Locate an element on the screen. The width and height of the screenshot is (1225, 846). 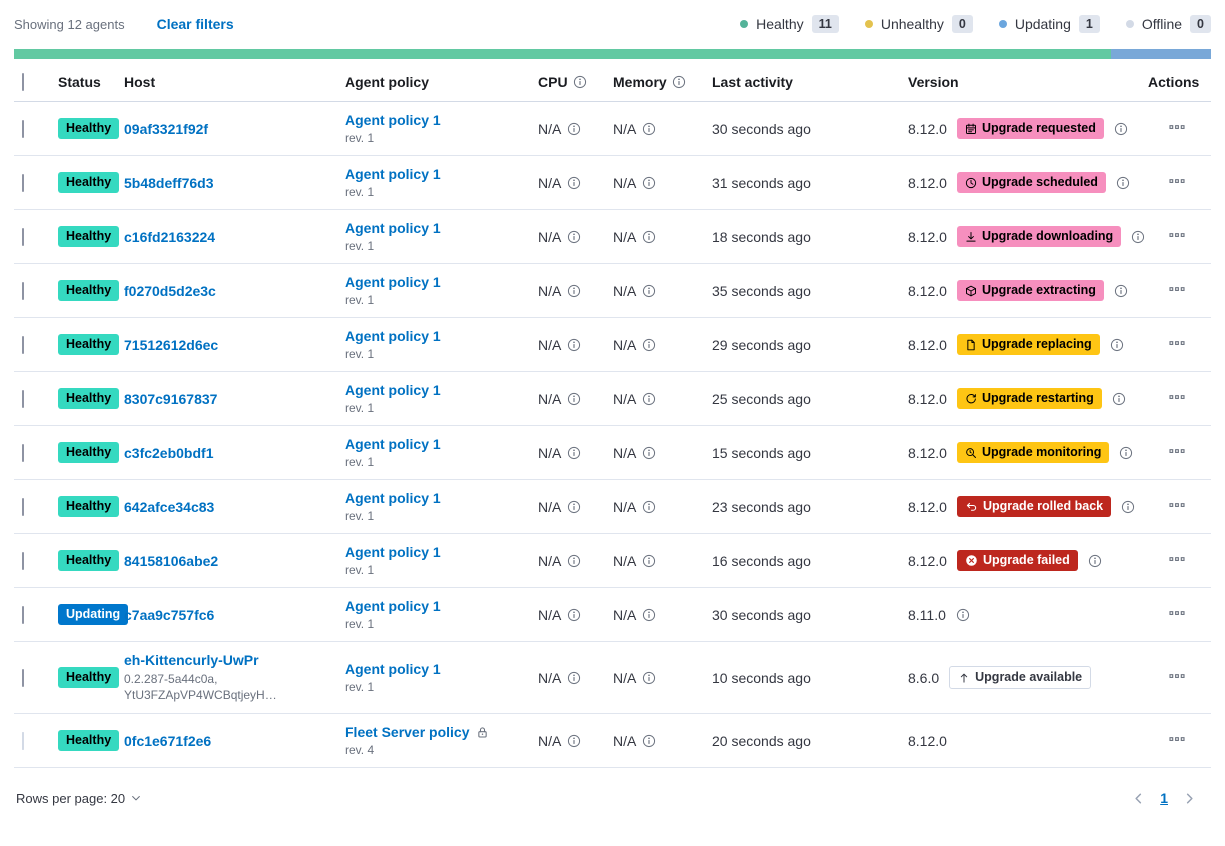
host-link: 0fc1e671f2e6 is located at coordinates (168, 740).